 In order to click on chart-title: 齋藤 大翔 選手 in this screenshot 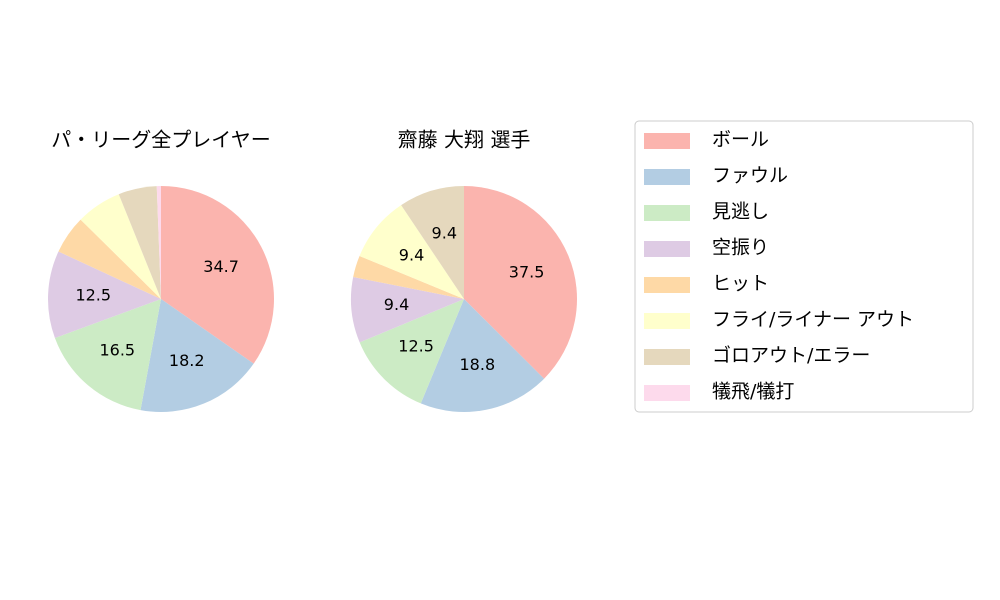, I will do `click(464, 140)`.